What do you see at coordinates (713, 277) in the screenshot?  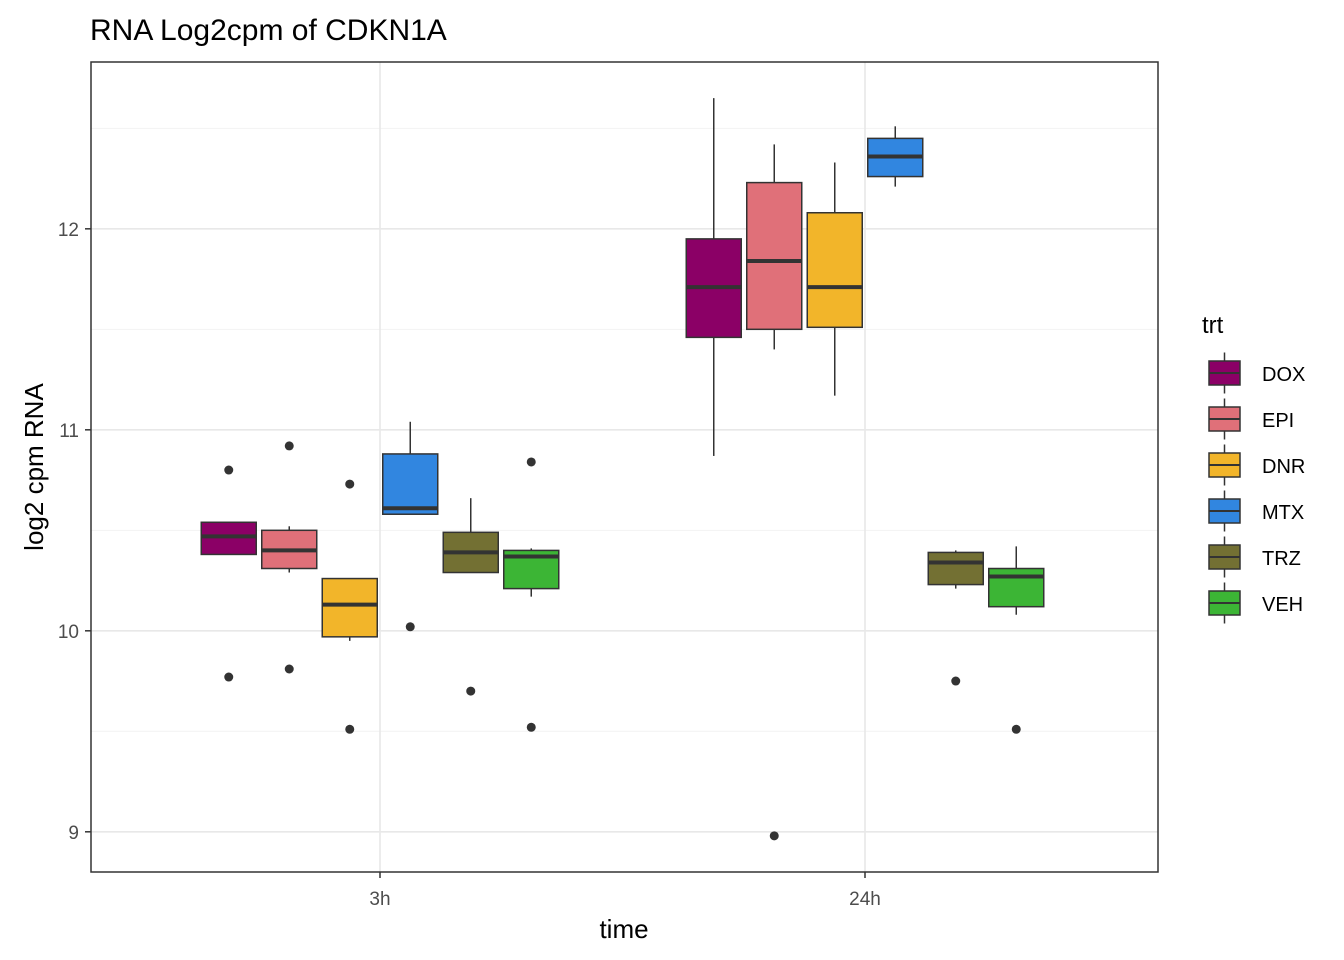 I see `box-dox-24h` at bounding box center [713, 277].